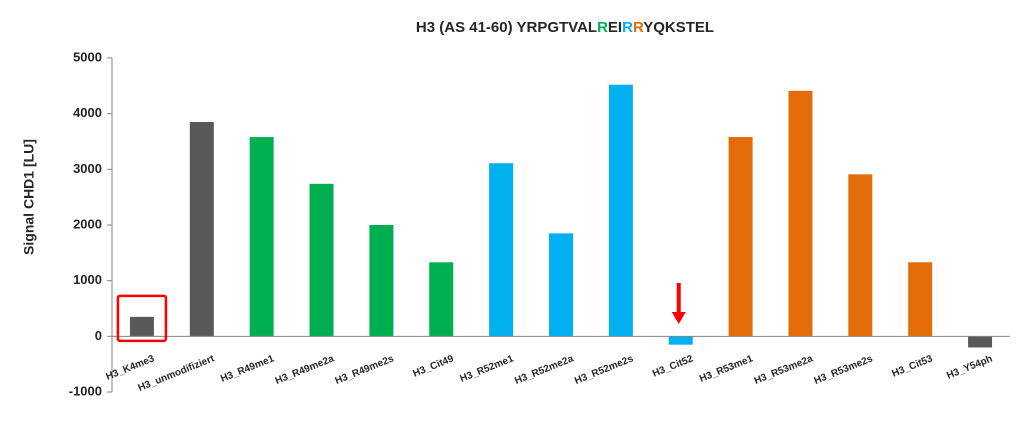 This screenshot has width=1019, height=426. Describe the element at coordinates (305, 370) in the screenshot. I see `x-tick-label: H3_R49me2a` at that location.